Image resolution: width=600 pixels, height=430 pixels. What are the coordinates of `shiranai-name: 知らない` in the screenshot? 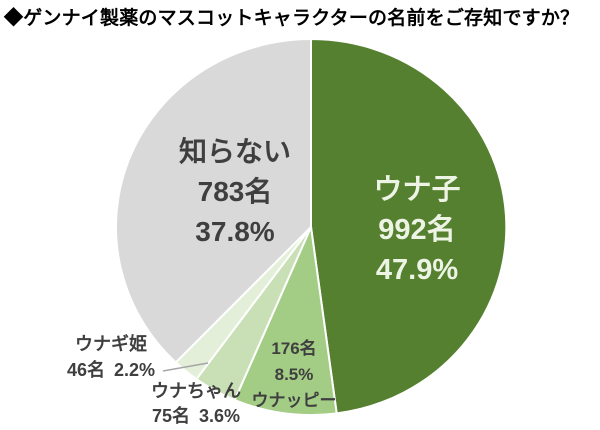 It's located at (234, 151).